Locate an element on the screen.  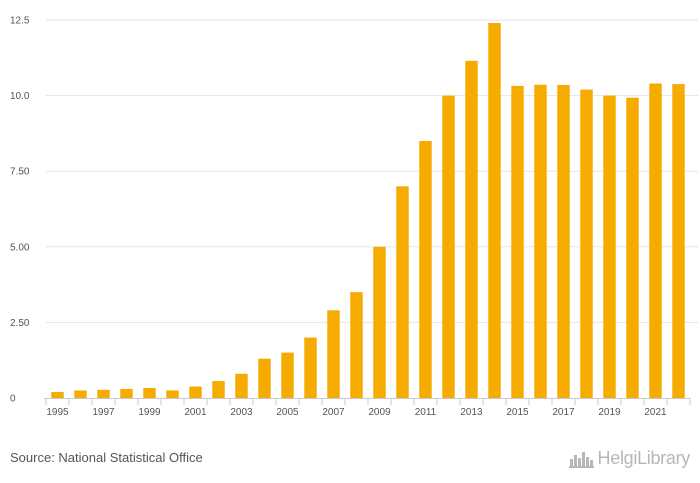
bar-1995 is located at coordinates (57, 394).